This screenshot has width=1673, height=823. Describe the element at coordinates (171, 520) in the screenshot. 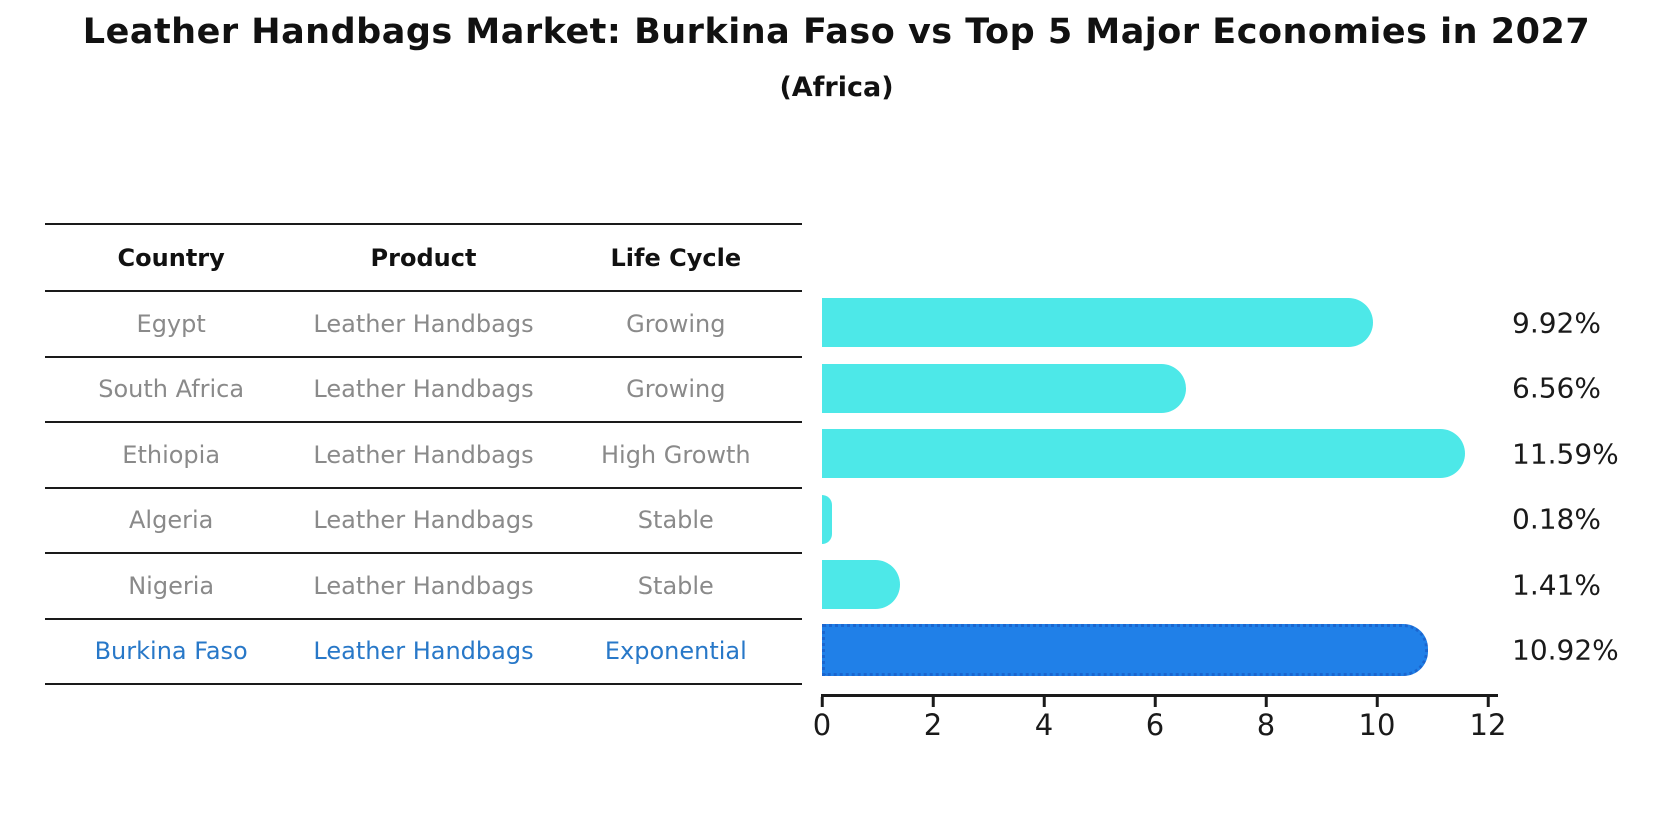

I see `cell-country: Algeria` at that location.